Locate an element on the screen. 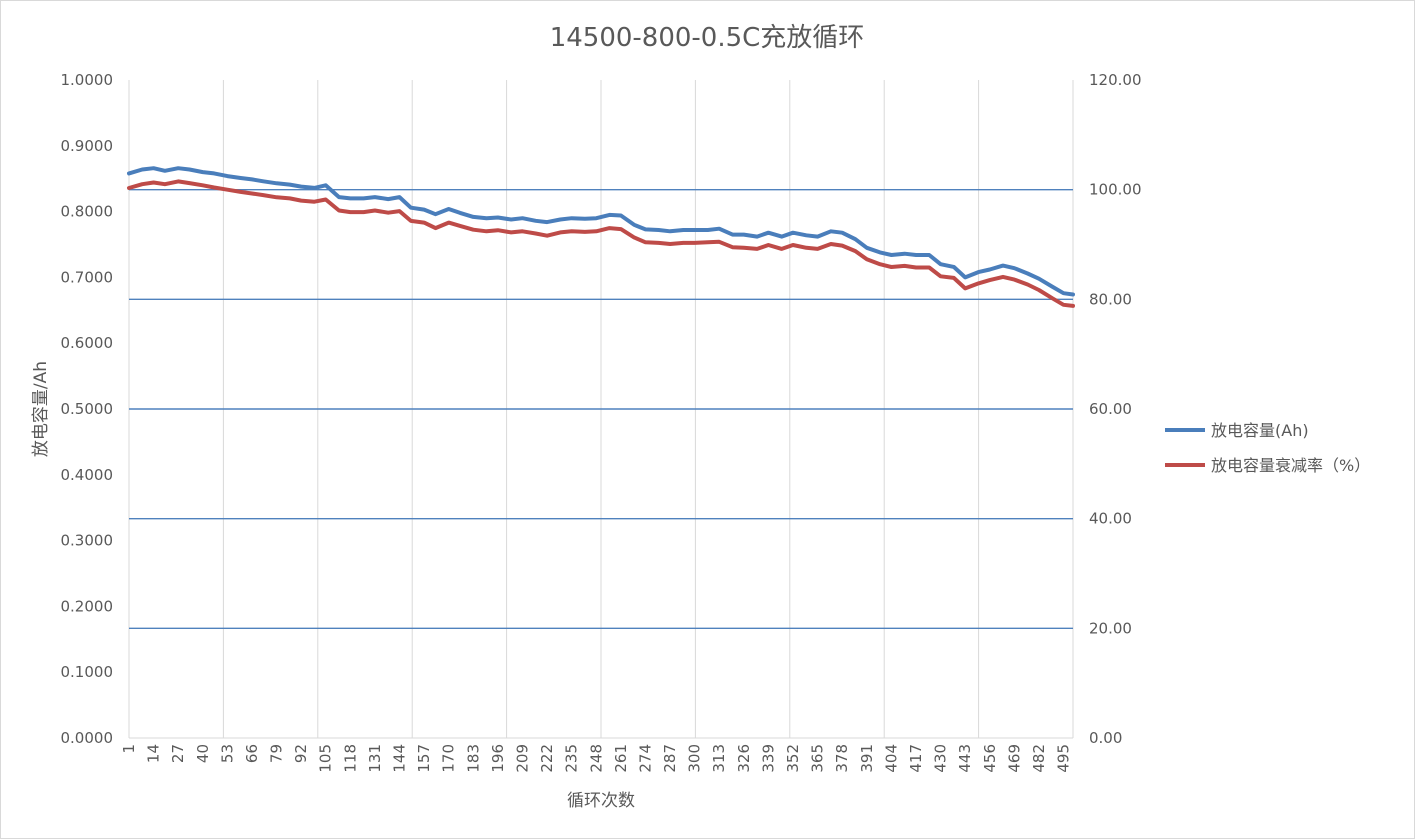 This screenshot has width=1415, height=839. x-tick-label: 40 is located at coordinates (203, 753).